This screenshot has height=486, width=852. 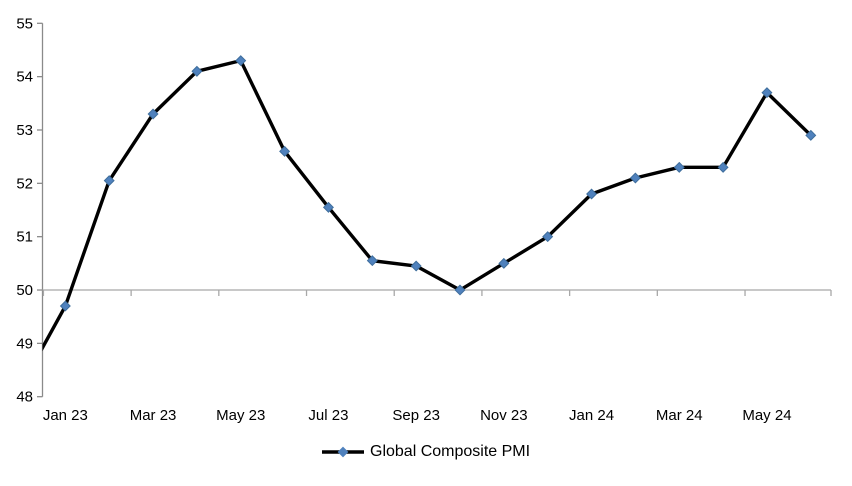 I want to click on x-tick-label: May 24, so click(x=766, y=415).